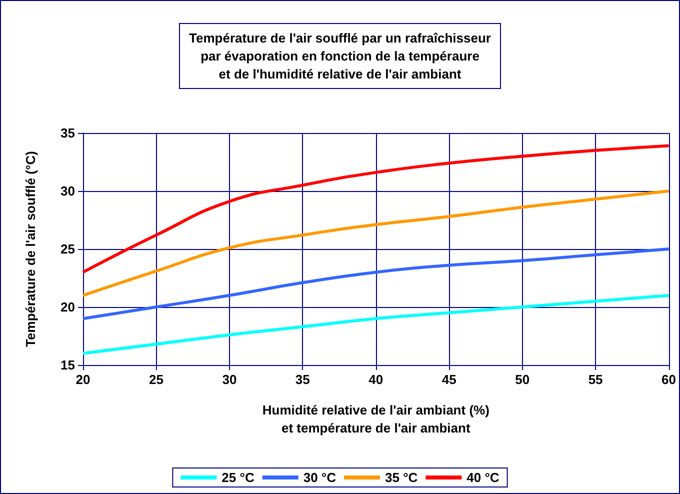 This screenshot has width=680, height=494. Describe the element at coordinates (401, 477) in the screenshot. I see `legend-label: 35 °C` at that location.